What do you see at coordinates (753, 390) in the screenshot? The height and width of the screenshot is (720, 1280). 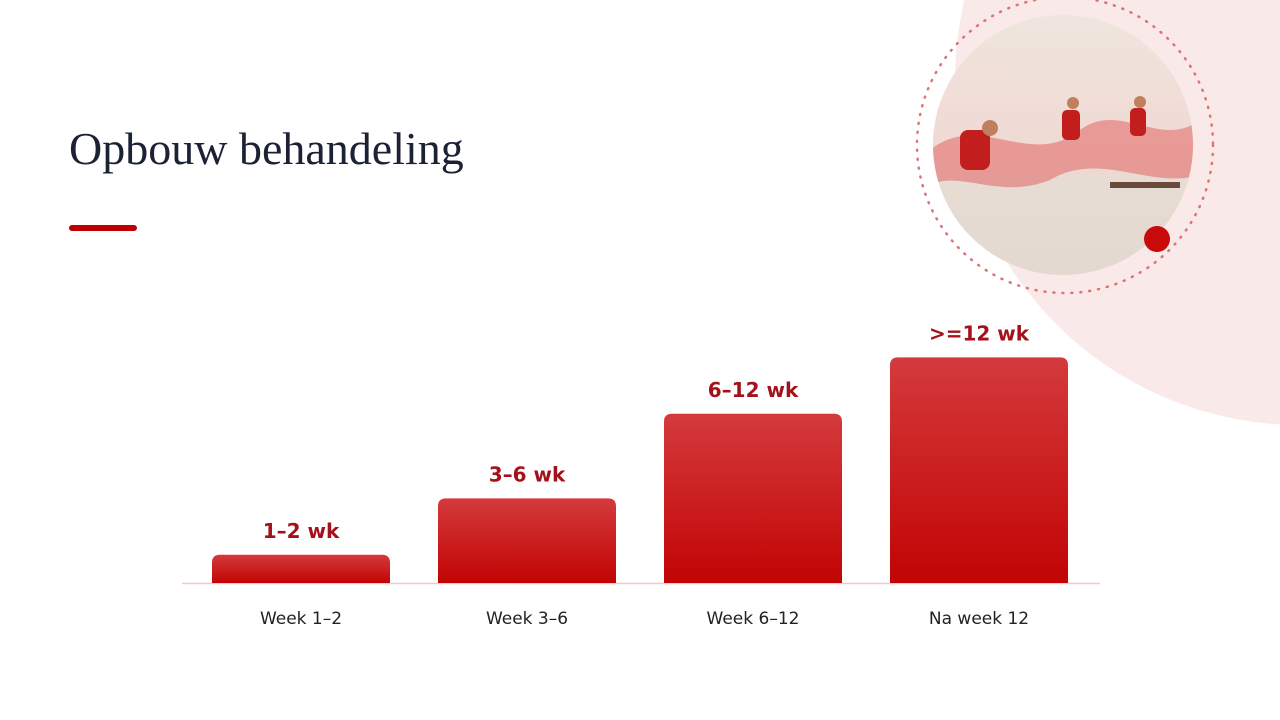 I see `bar-annotation: 6–12 wk` at bounding box center [753, 390].